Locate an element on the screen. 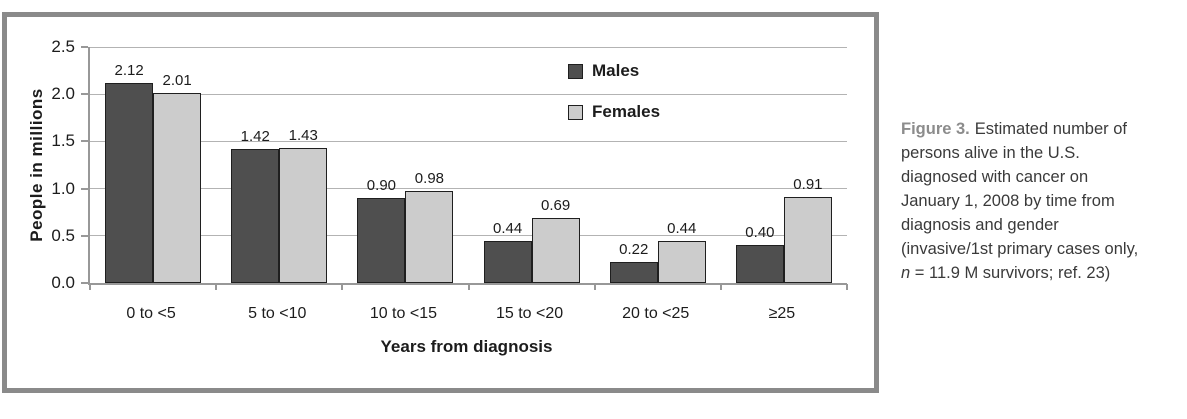  bar-value-label: 2.12 is located at coordinates (129, 70).